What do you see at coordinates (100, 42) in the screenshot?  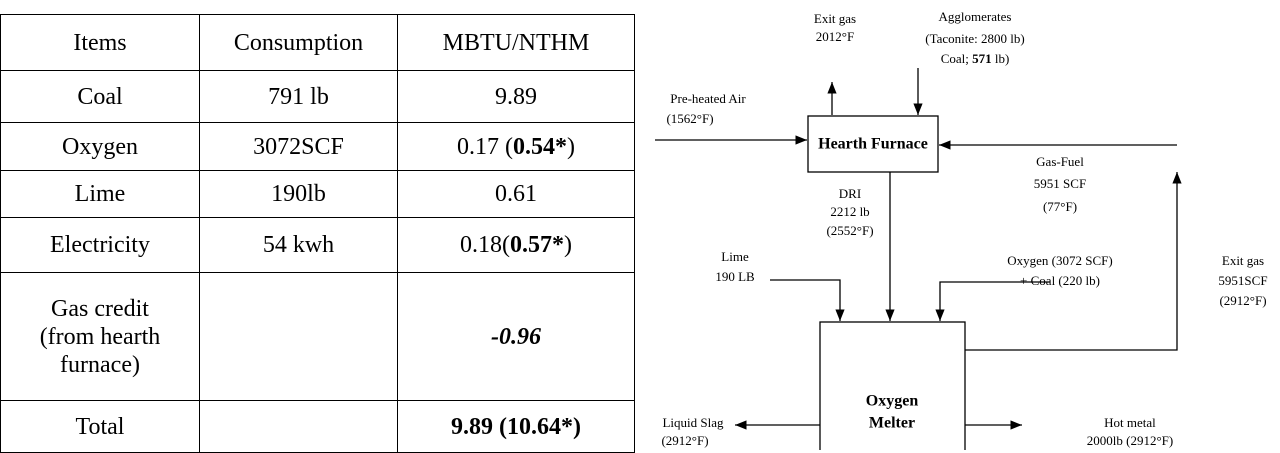 I see `header-cell: Items` at bounding box center [100, 42].